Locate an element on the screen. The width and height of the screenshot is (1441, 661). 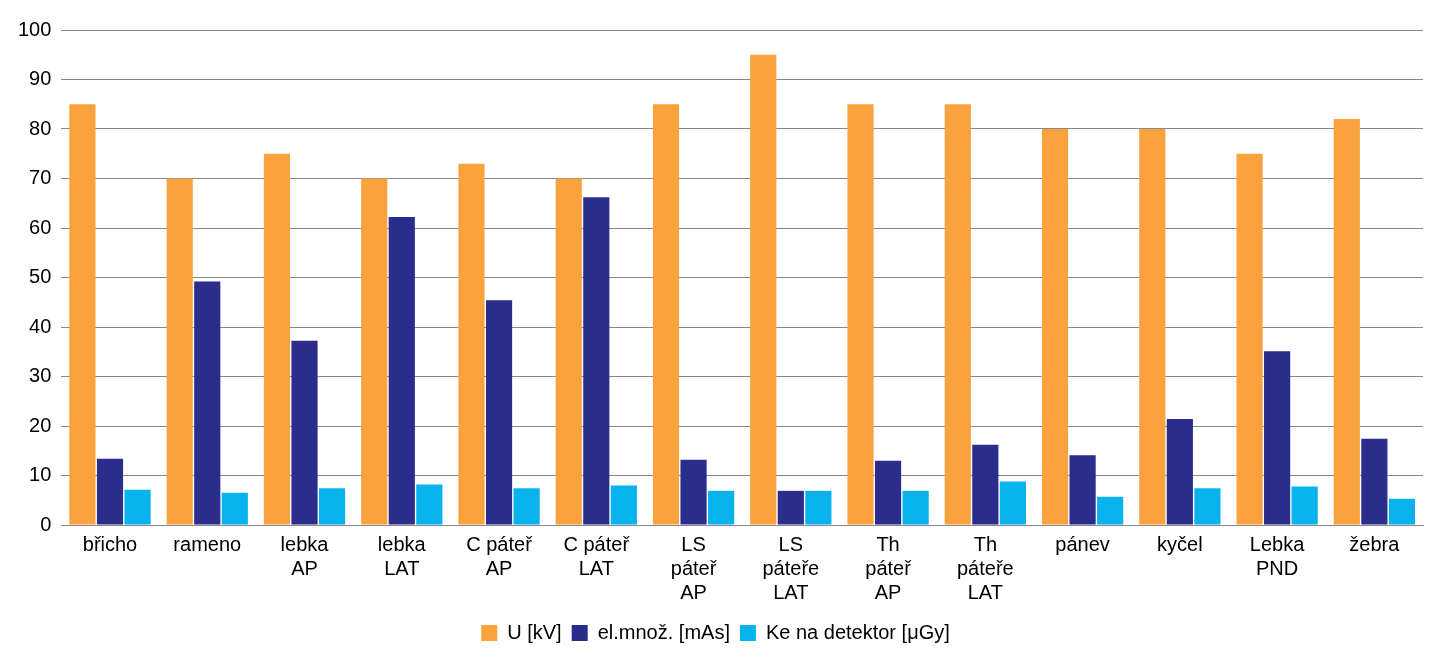
x-tick-label: žebra is located at coordinates (1375, 543).